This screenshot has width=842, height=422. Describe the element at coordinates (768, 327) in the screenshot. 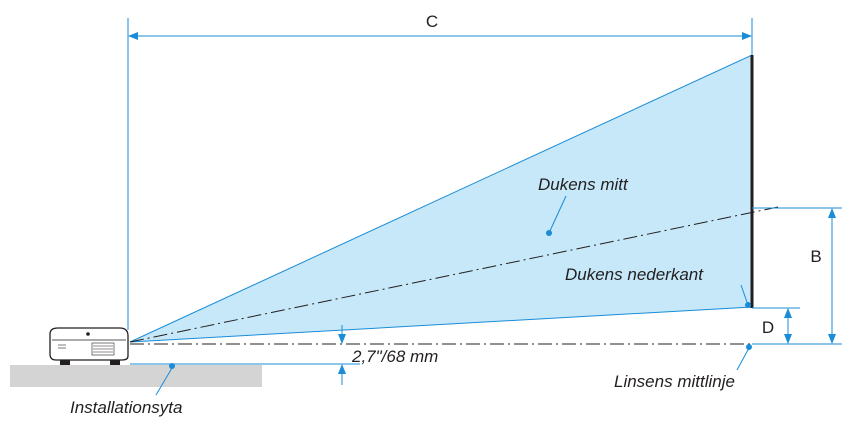

I see `dimension-d-label: D` at that location.